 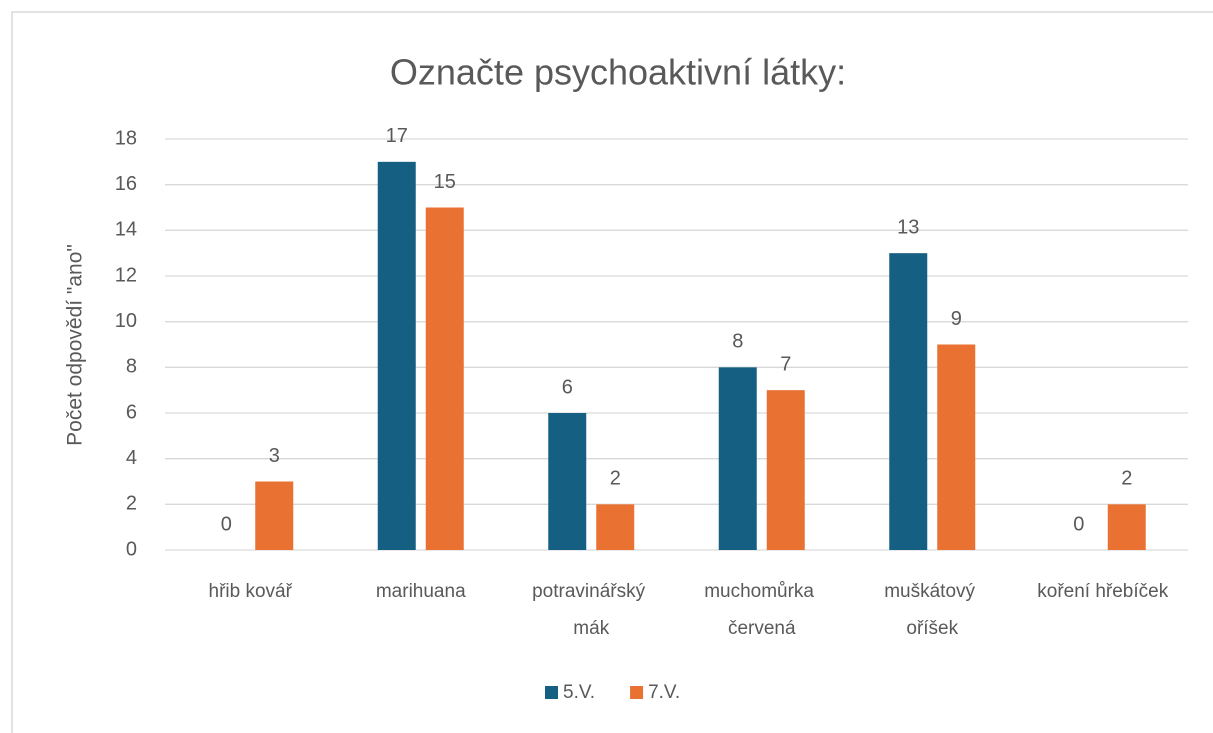 What do you see at coordinates (126, 275) in the screenshot?
I see `y-tick-label: 12` at bounding box center [126, 275].